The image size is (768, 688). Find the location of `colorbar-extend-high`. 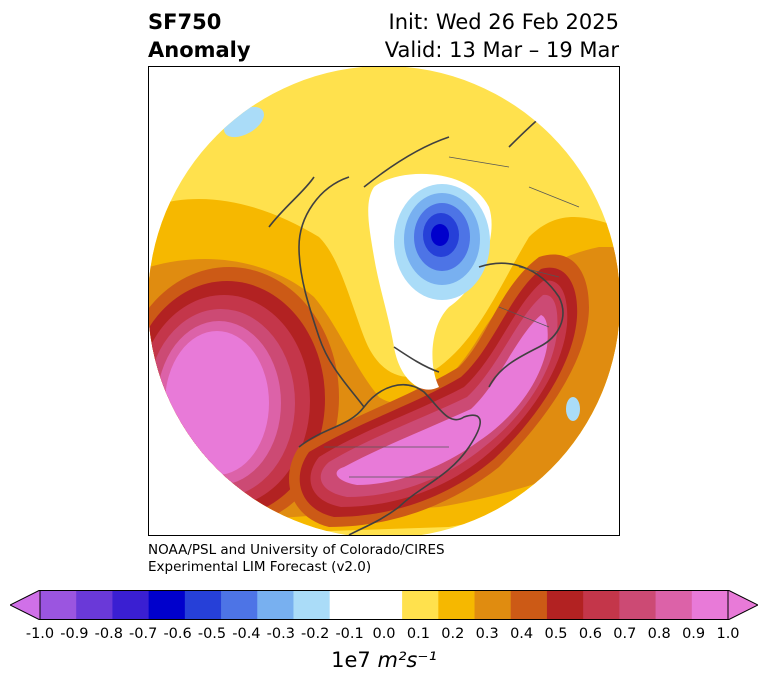

colorbar-extend-high is located at coordinates (742, 605).